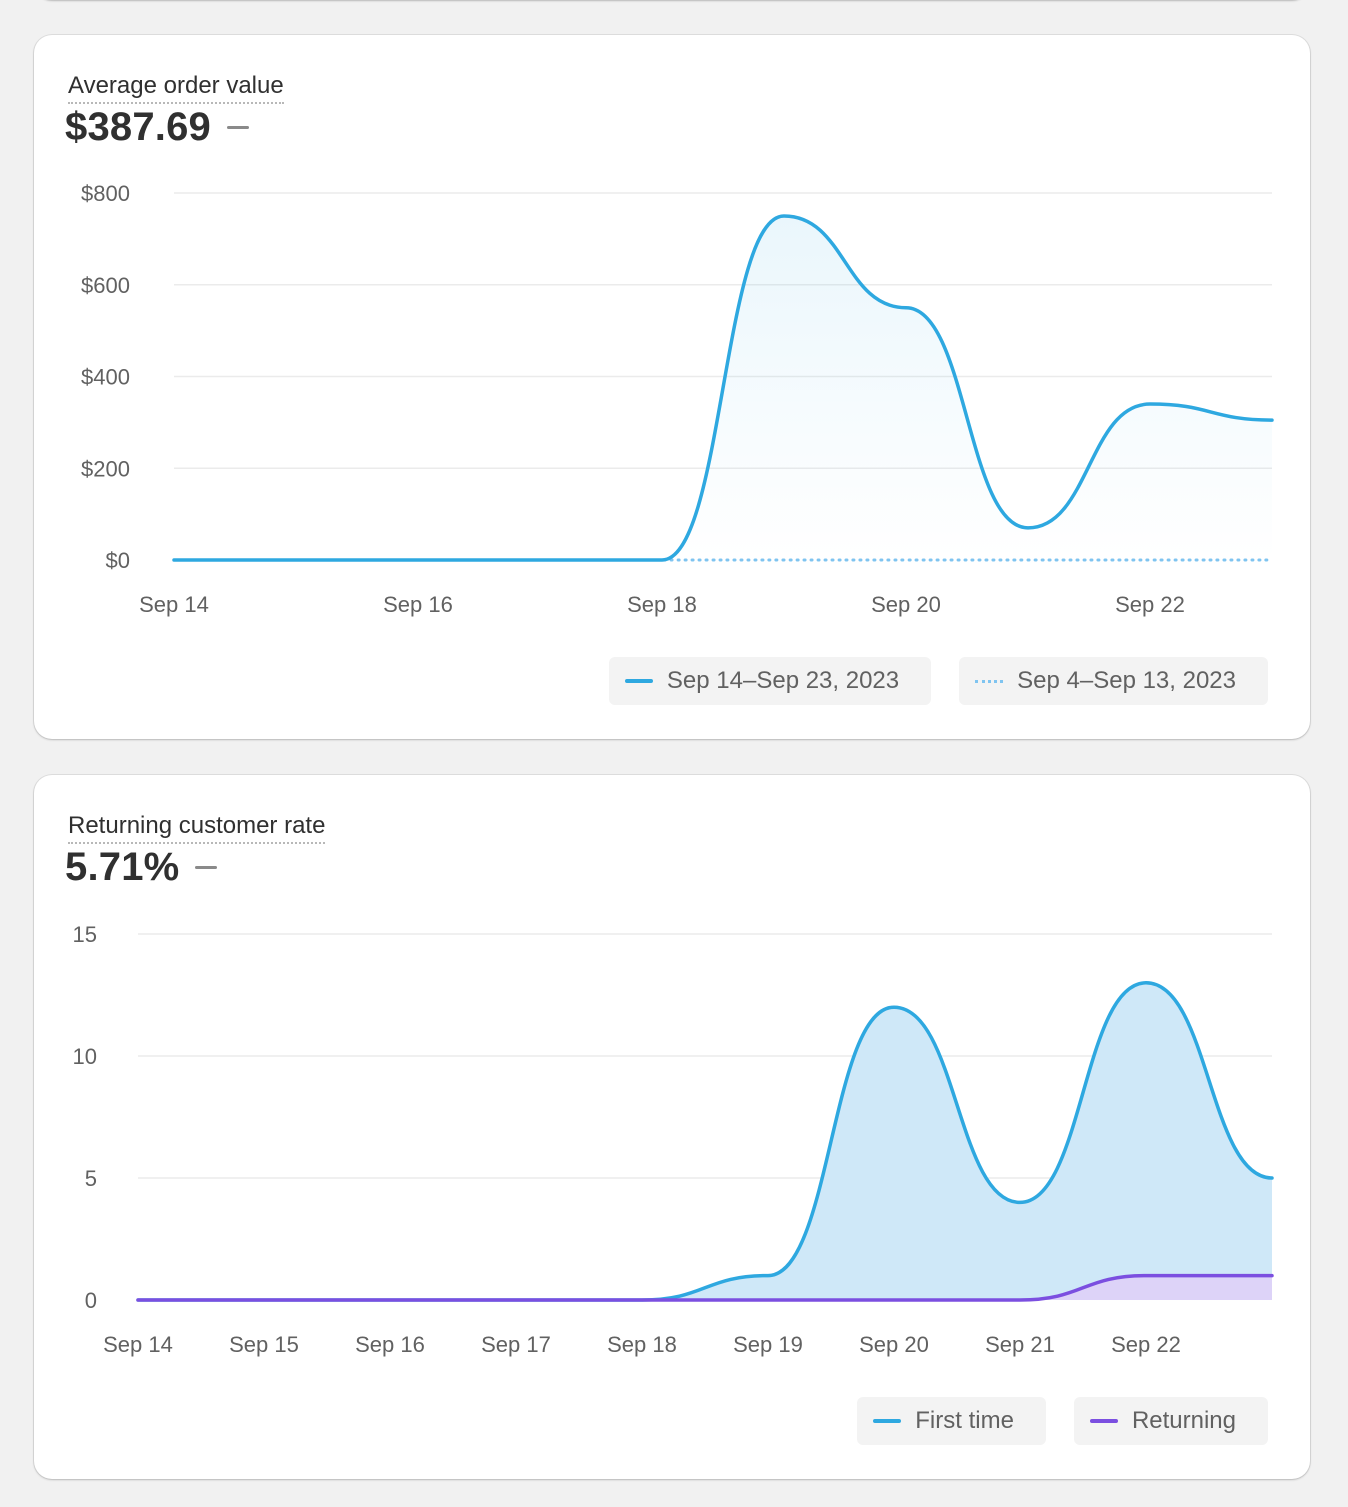 This screenshot has width=1348, height=1507. I want to click on legend-item-first-time: First time, so click(951, 1421).